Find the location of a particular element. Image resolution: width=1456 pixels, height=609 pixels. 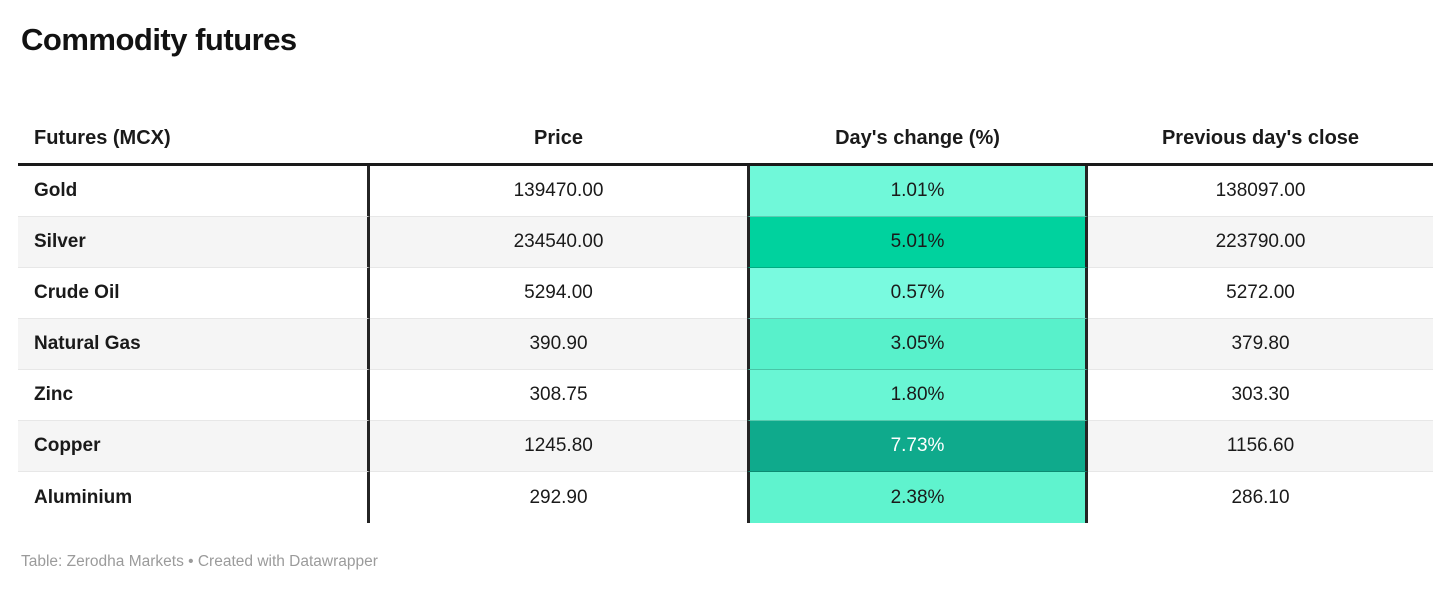

column-header-prev-close: Previous day's close is located at coordinates (1260, 138).